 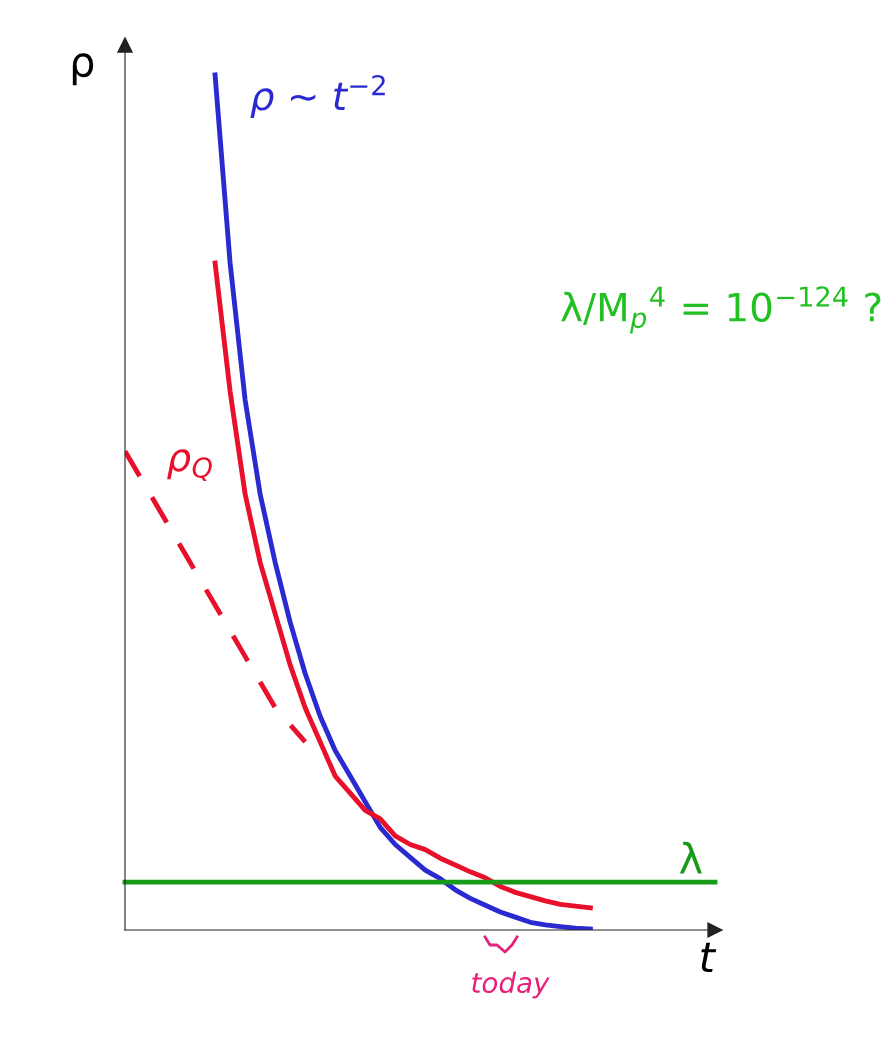 What do you see at coordinates (83, 69) in the screenshot?
I see `y-axis-title: ρ` at bounding box center [83, 69].